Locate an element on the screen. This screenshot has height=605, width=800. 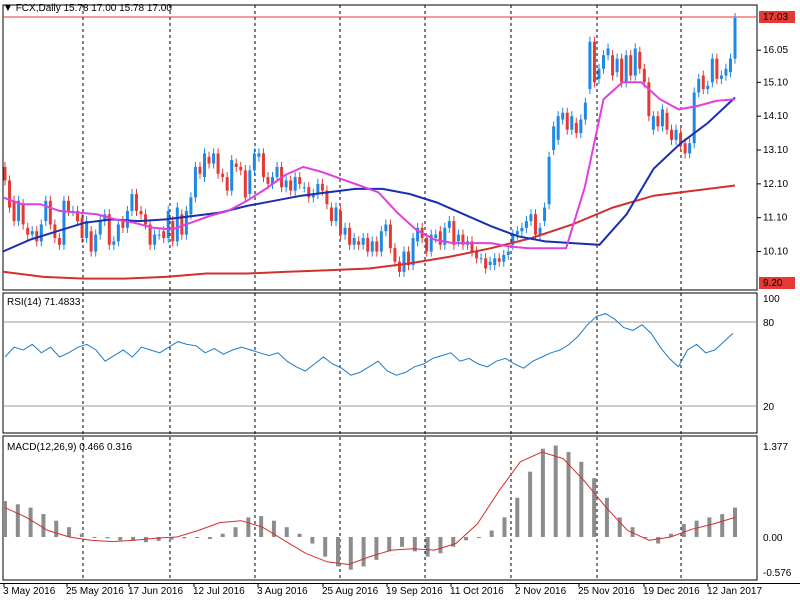
price-tick-label-6: 16.05 is located at coordinates (775, 50).